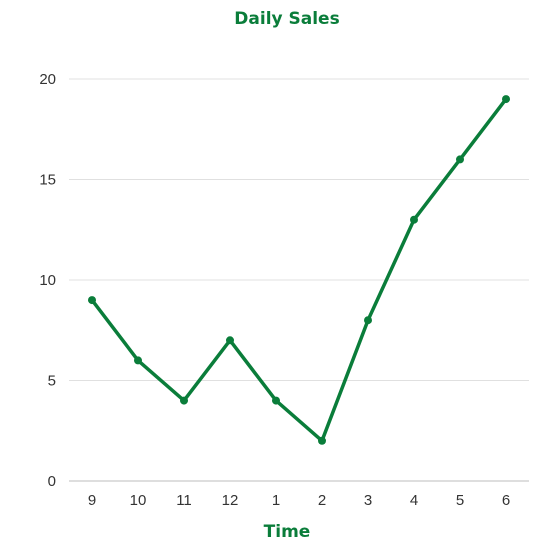  I want to click on y-tick-label: 15, so click(47, 180).